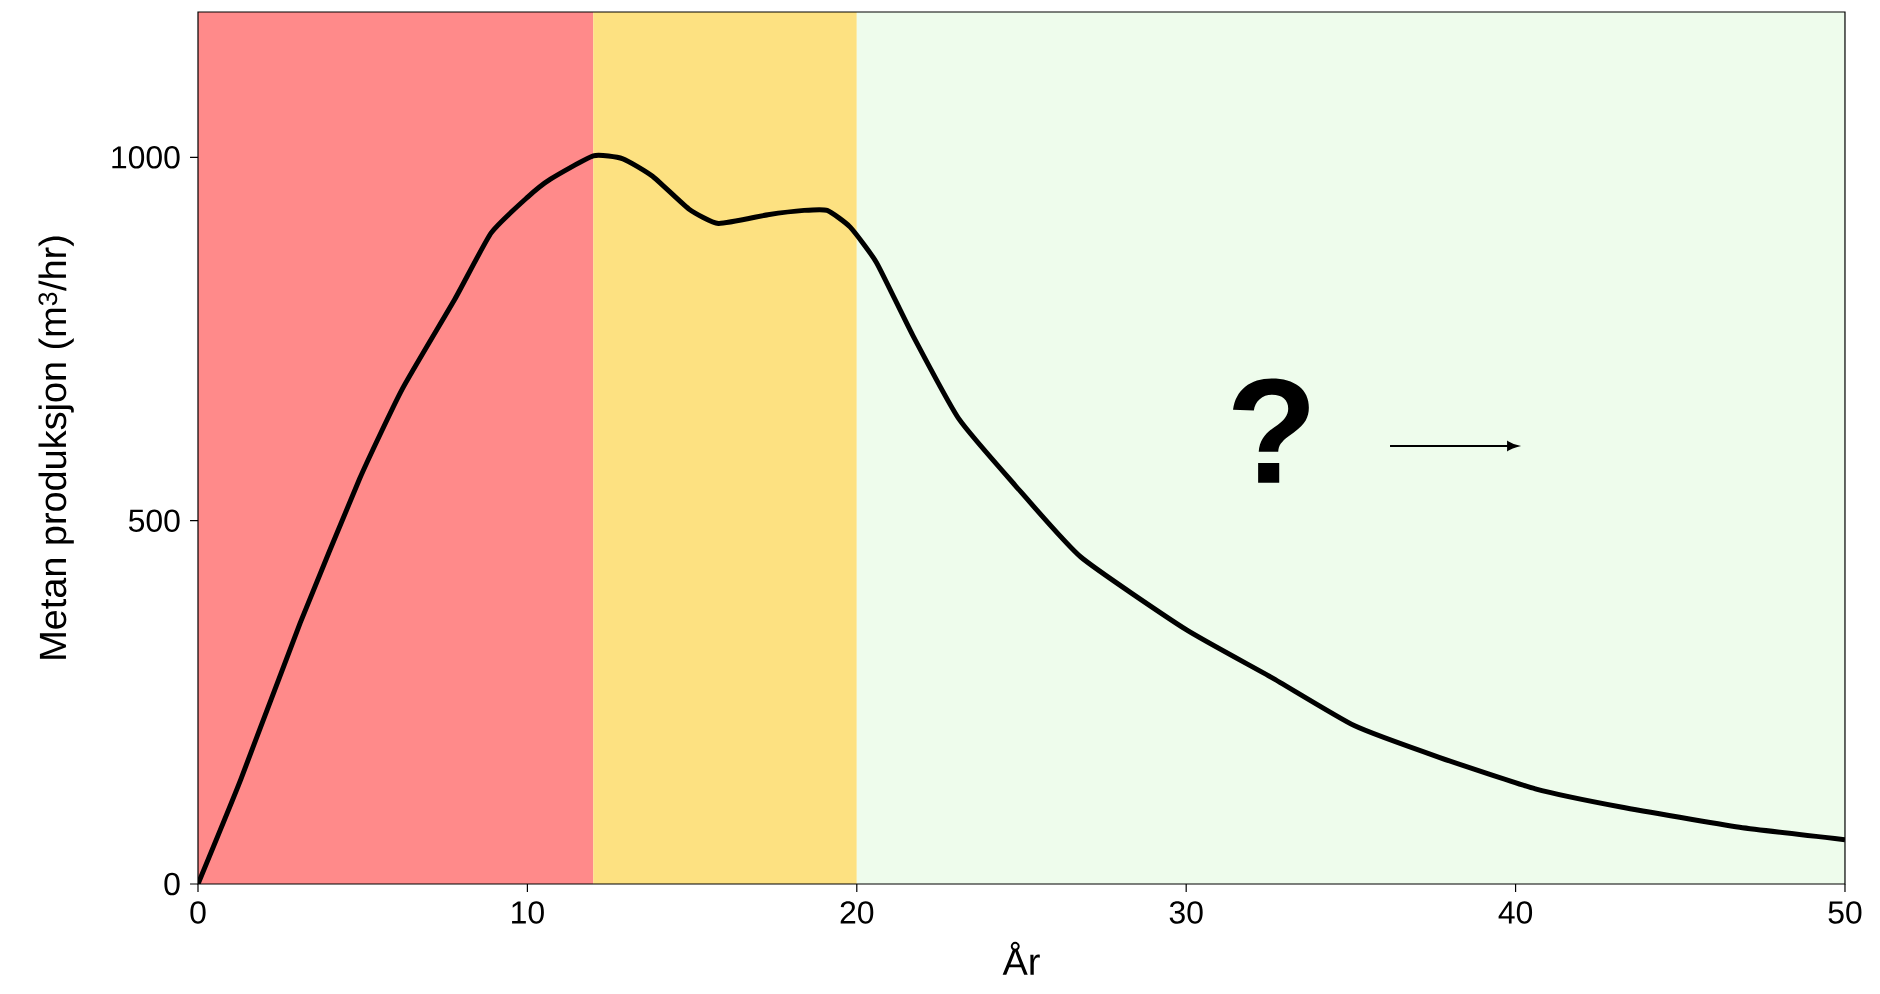 This screenshot has width=1880, height=994. I want to click on x-tick-label: 10, so click(528, 912).